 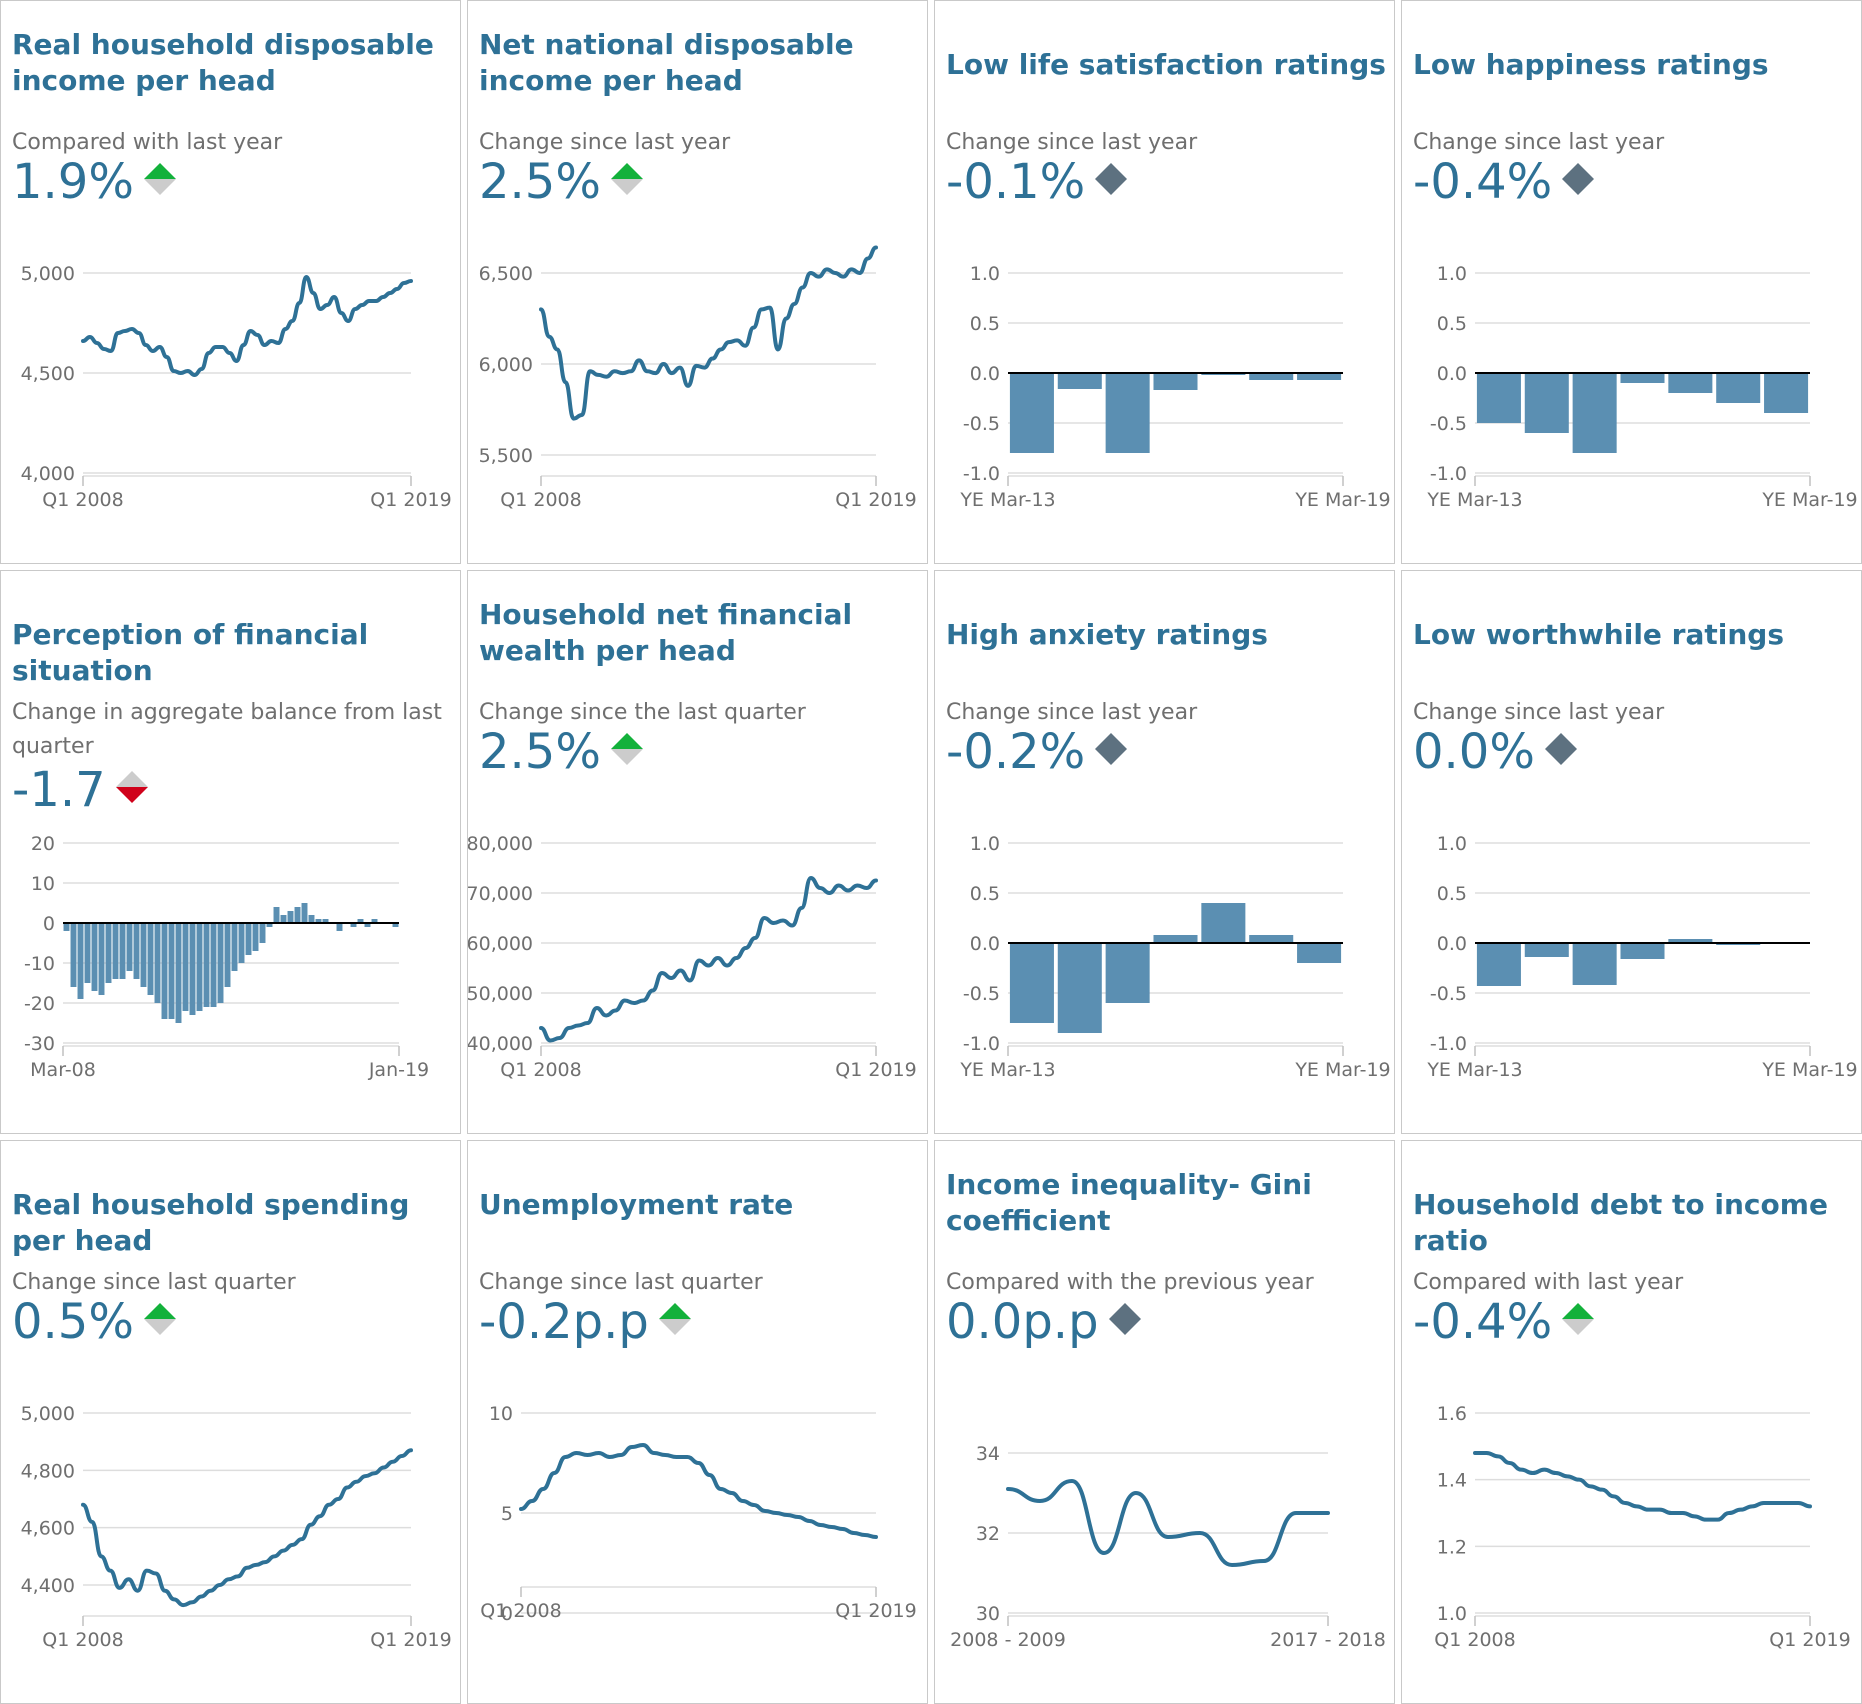 I want to click on x-tick-label: Mar-08, so click(x=63, y=1070).